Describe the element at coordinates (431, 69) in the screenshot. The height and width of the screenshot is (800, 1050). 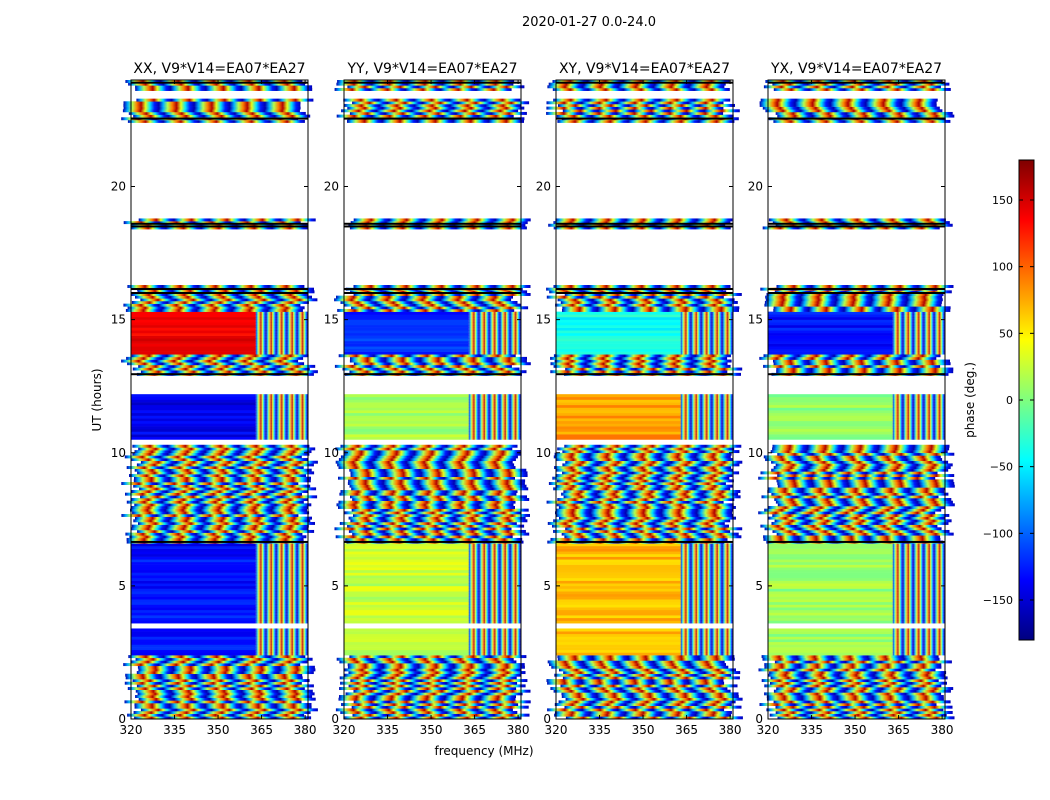
I see `panel-title: YY, V9*V14=EA07*EA27` at that location.